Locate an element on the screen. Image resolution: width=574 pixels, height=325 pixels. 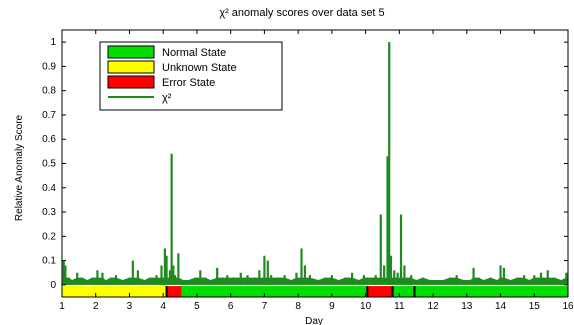
x-tick-label: 12 is located at coordinates (434, 306).